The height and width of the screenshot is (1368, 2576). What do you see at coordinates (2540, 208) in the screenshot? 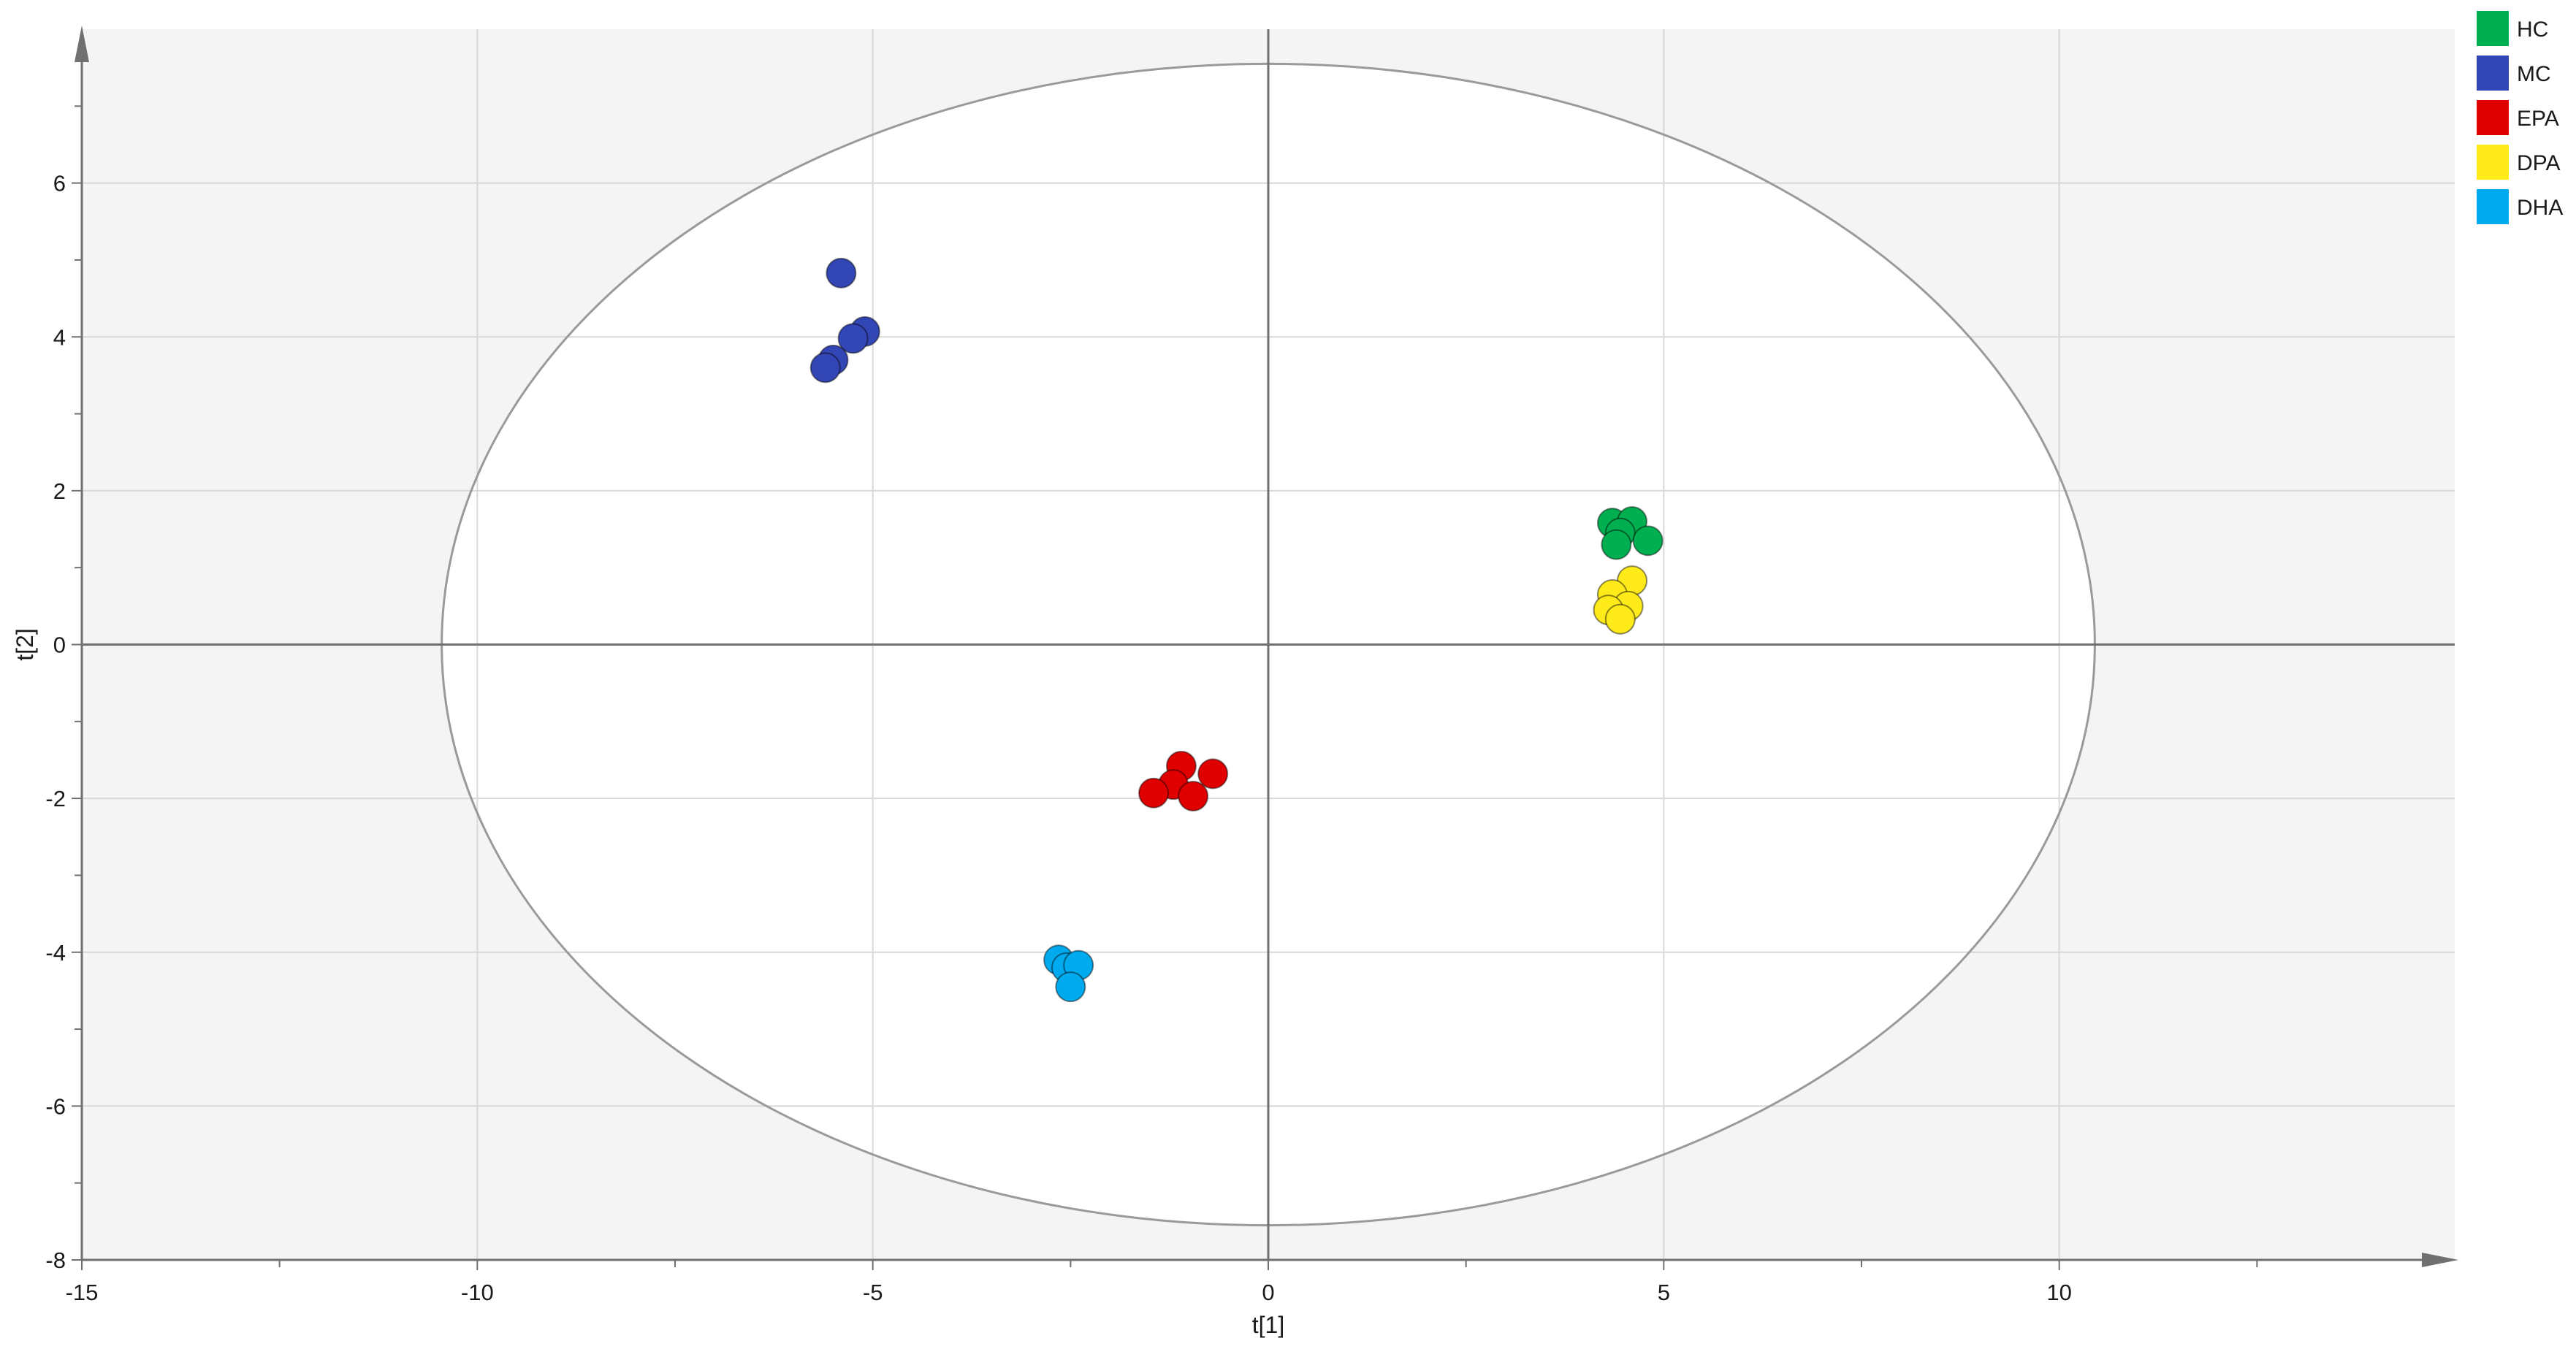
I see `legend-label-dha: DHA` at bounding box center [2540, 208].